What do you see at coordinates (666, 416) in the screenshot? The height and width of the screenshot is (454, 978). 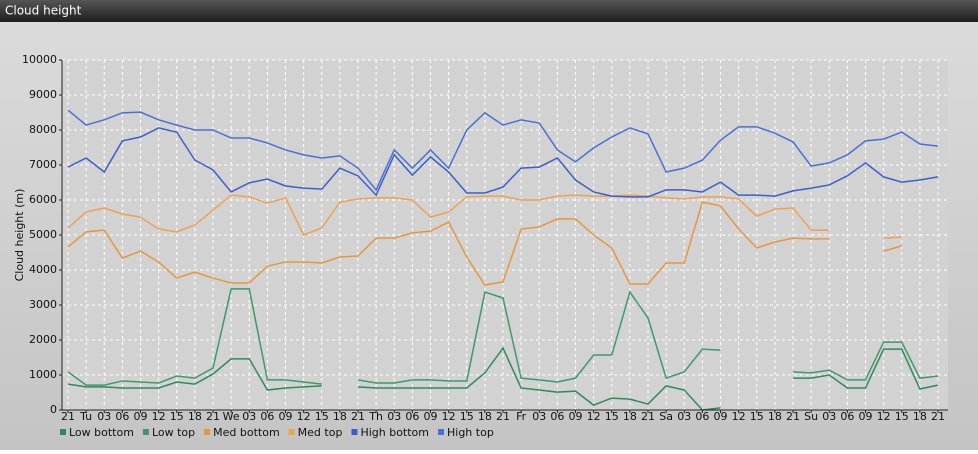 I see `x-tick-label: Sa` at bounding box center [666, 416].